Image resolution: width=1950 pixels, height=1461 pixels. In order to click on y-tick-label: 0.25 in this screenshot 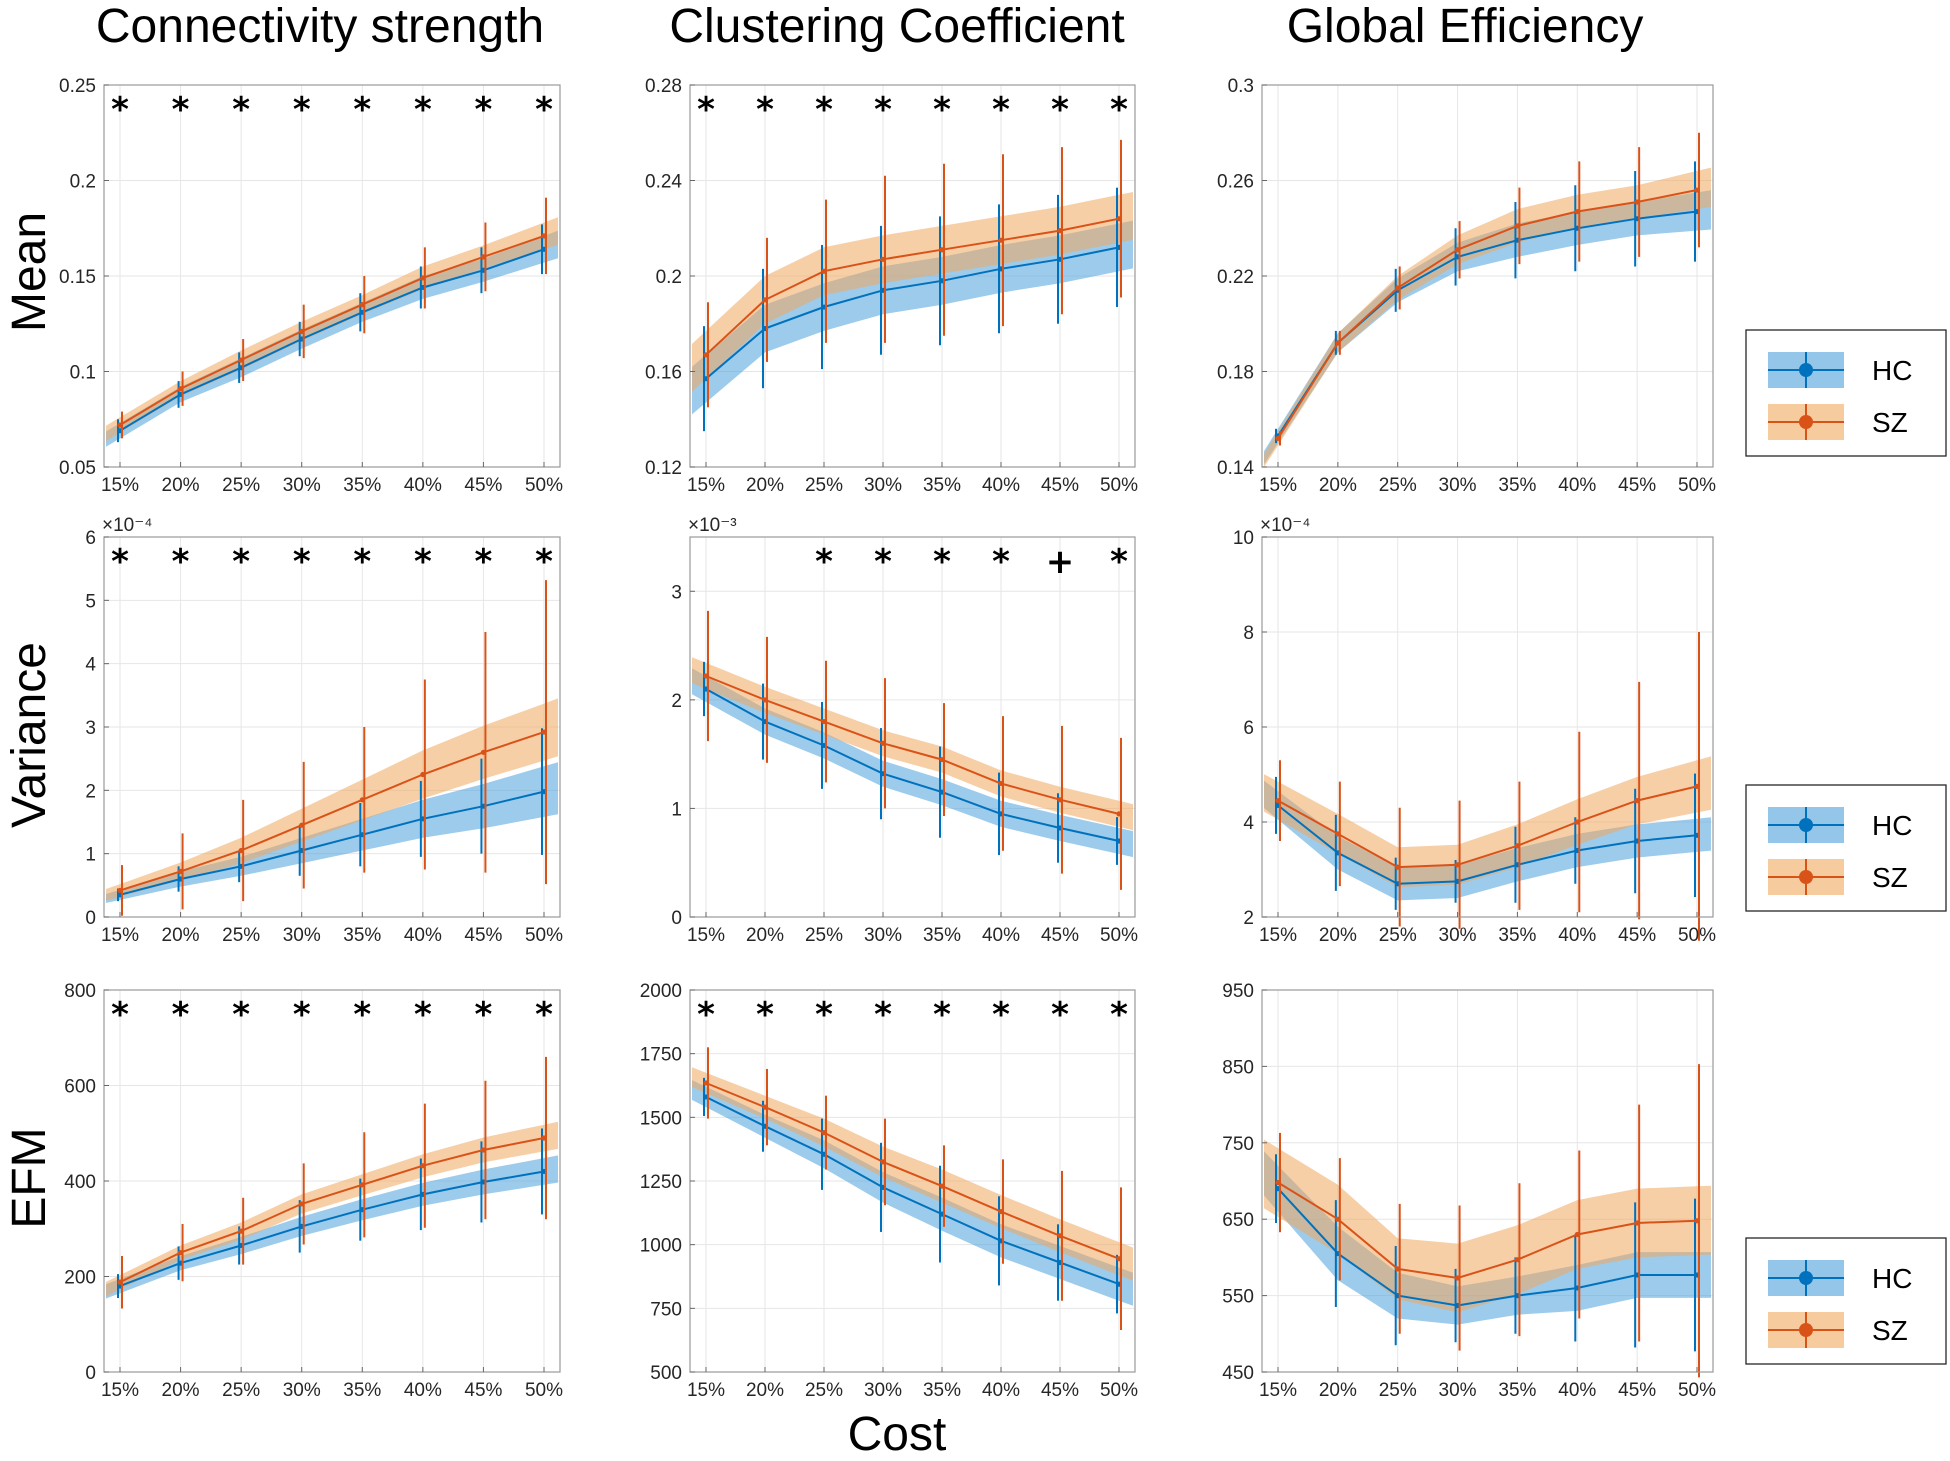, I will do `click(77, 86)`.